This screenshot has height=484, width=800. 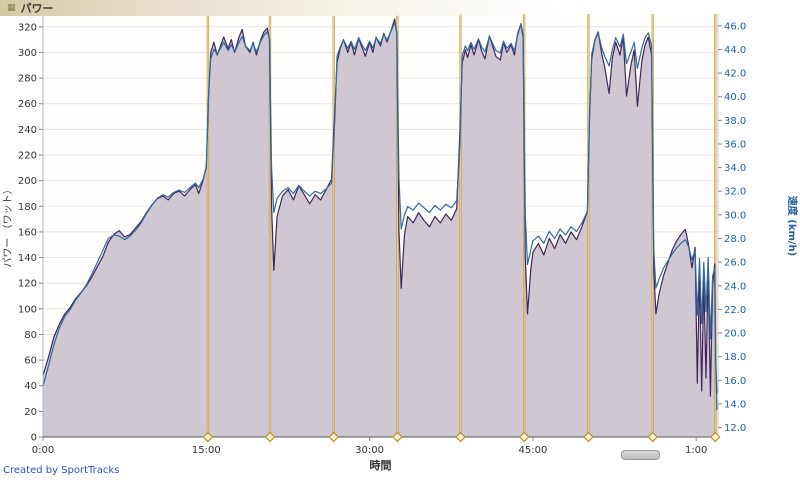 I want to click on lap-markers, so click(x=461, y=437).